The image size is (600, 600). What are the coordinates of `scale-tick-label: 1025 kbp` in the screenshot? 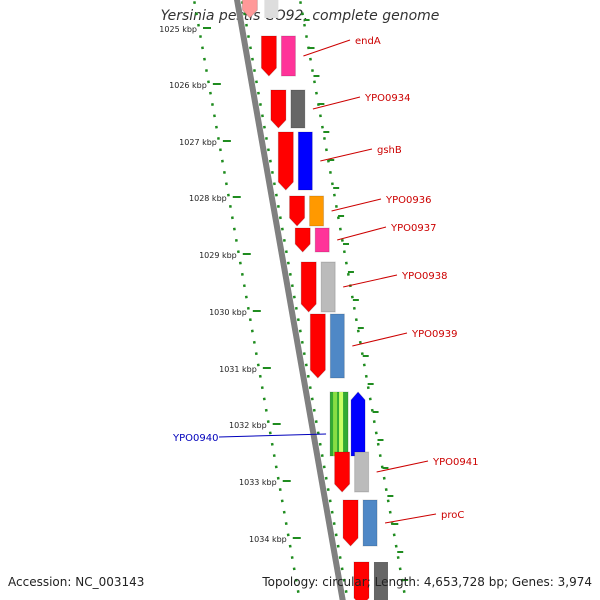 It's located at (178, 29).